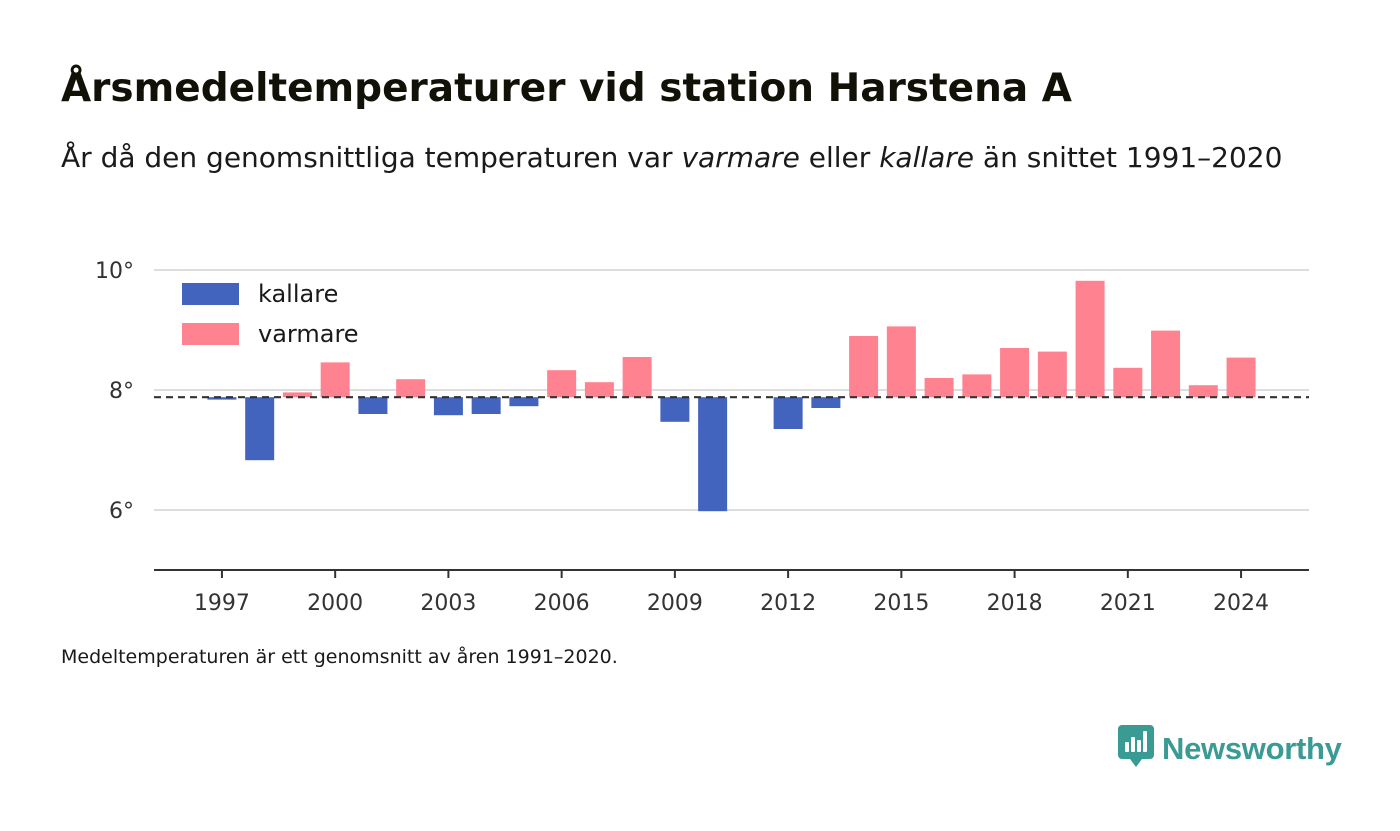 The width and height of the screenshot is (1400, 831). Describe the element at coordinates (939, 388) in the screenshot. I see `bar-2016` at that location.